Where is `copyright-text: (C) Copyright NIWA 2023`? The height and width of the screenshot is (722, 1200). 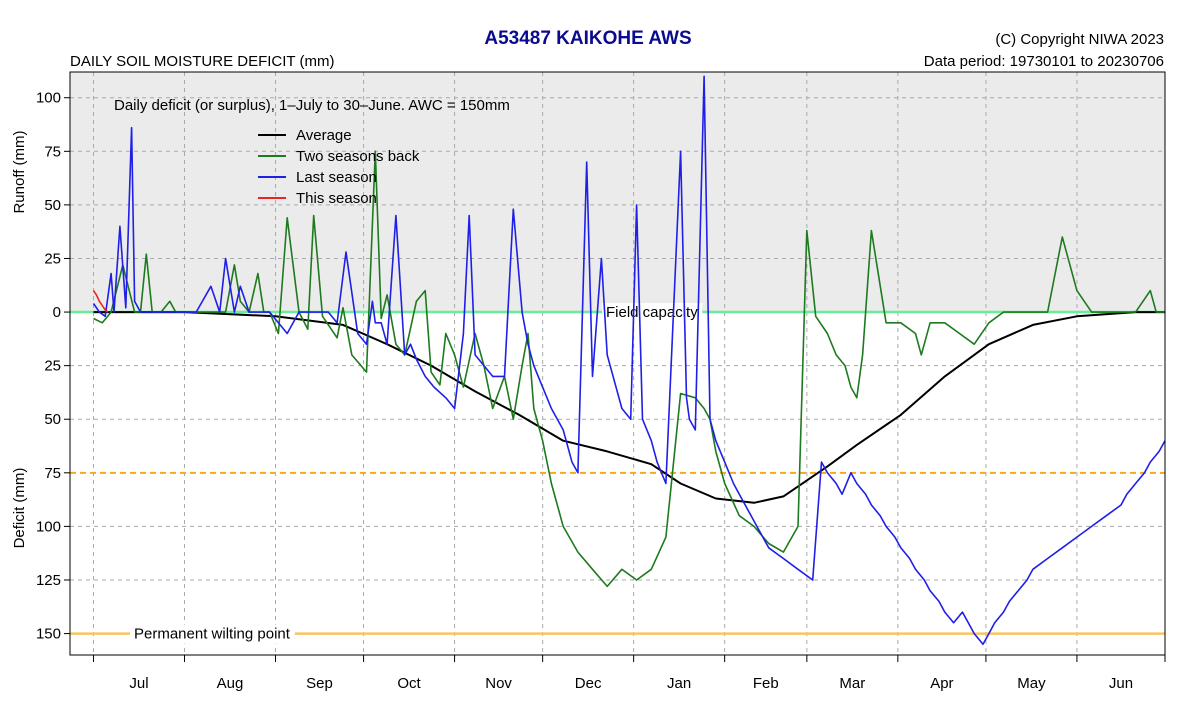 copyright-text: (C) Copyright NIWA 2023 is located at coordinates (1079, 39).